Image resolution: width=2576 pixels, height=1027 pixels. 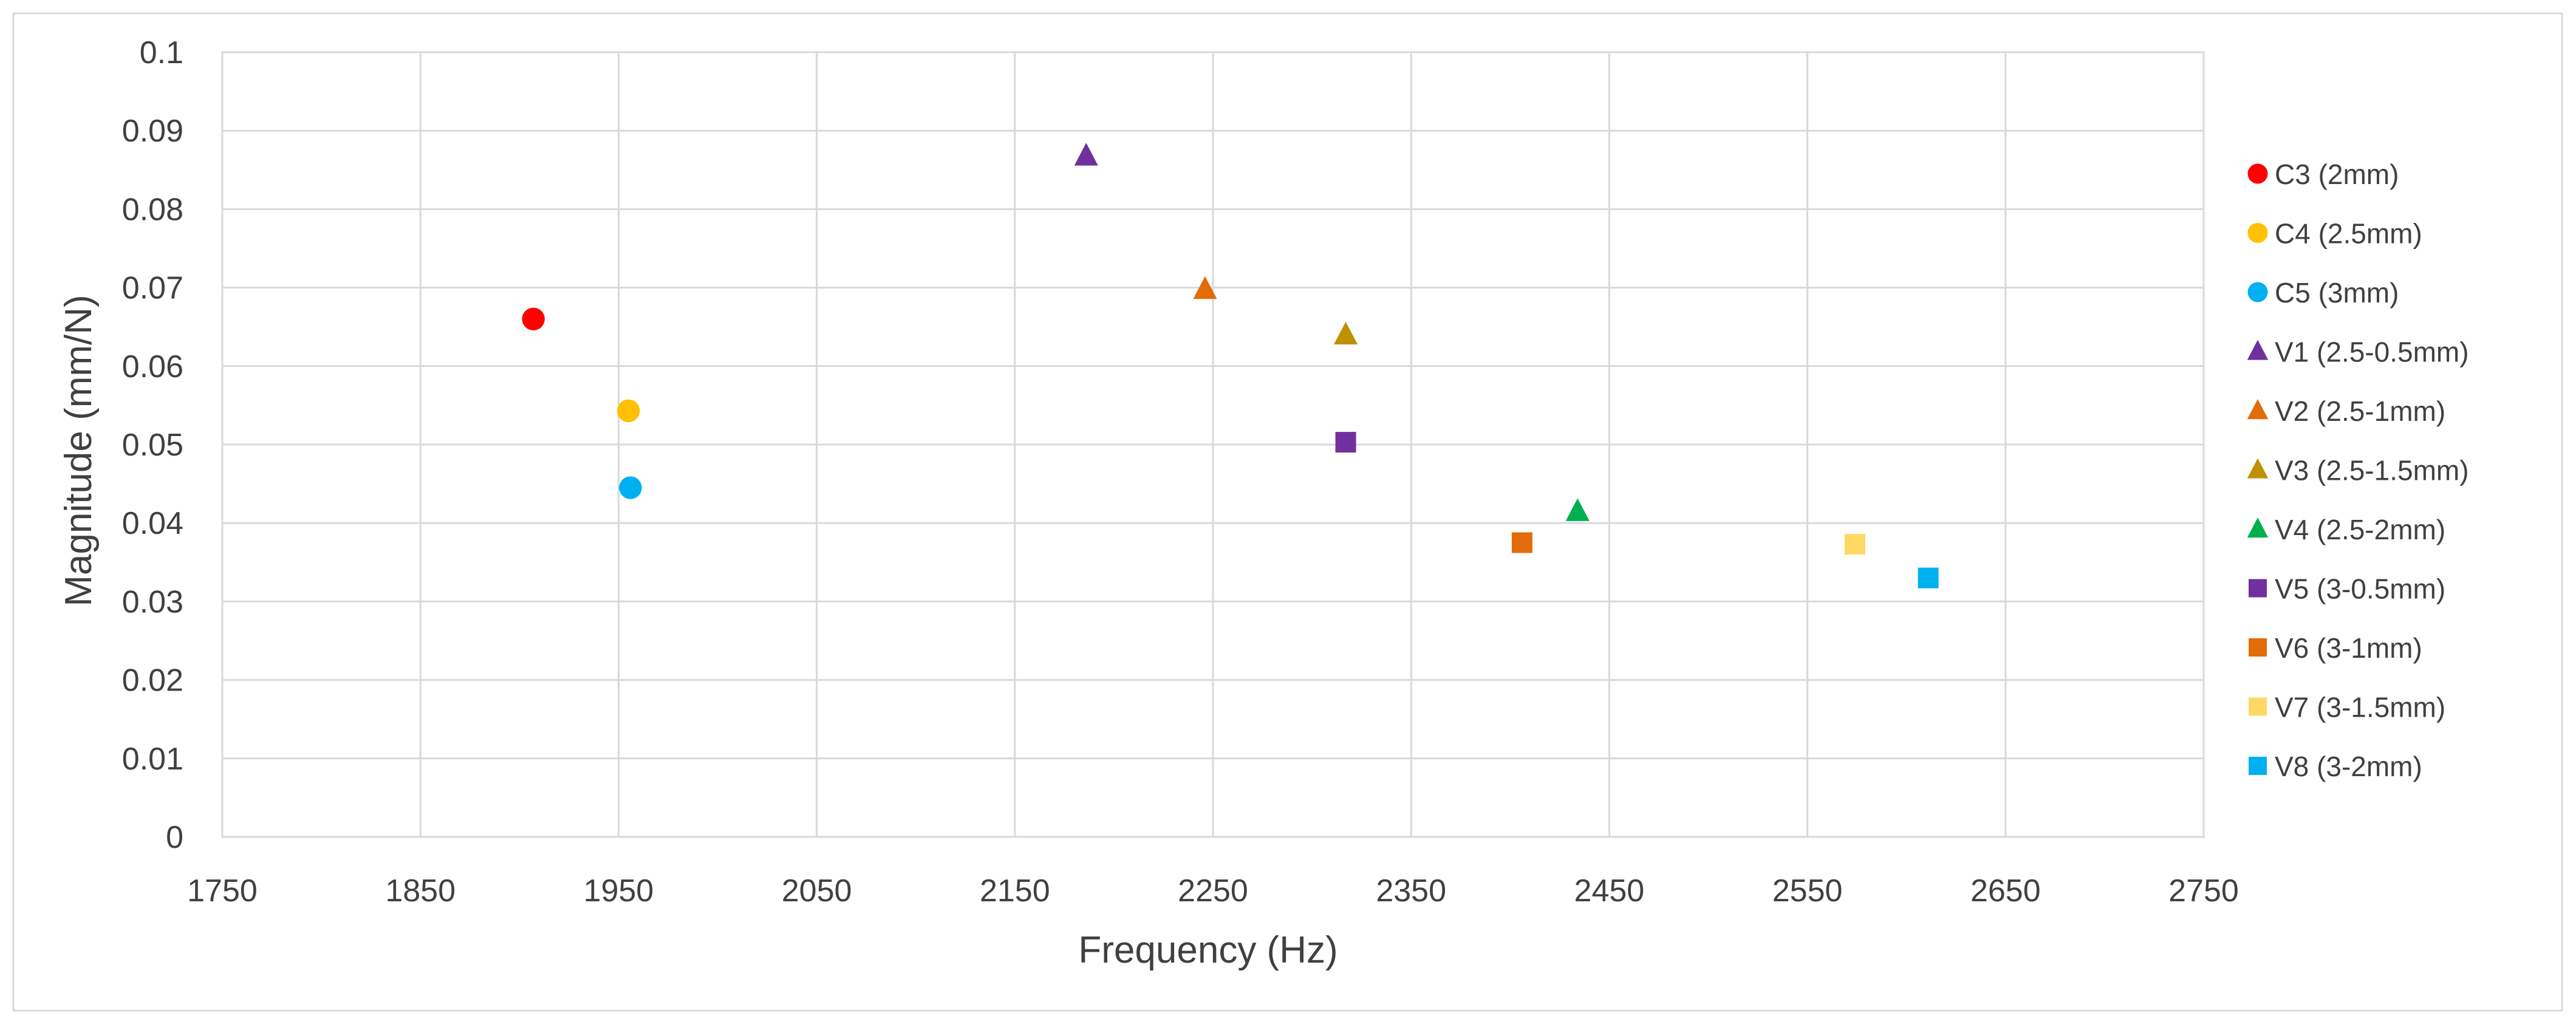 What do you see at coordinates (152, 288) in the screenshot?
I see `y-tick-label: 0.07` at bounding box center [152, 288].